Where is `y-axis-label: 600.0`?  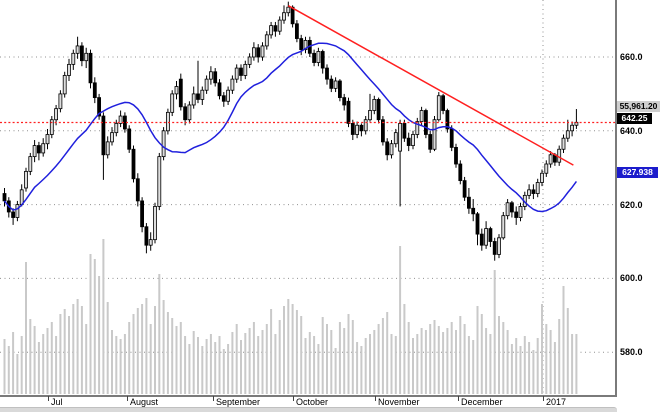 y-axis-label: 600.0 is located at coordinates (631, 278).